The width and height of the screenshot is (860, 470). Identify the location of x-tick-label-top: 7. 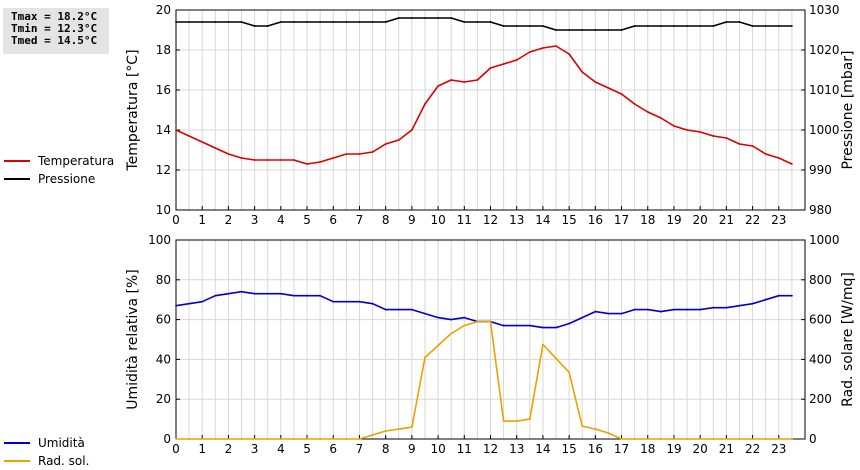
(360, 220).